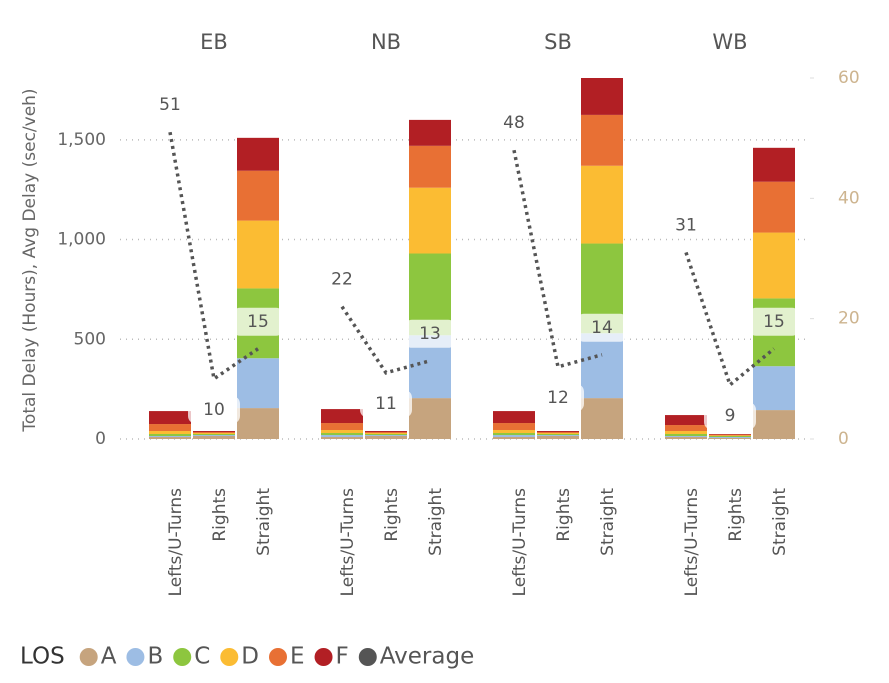  I want to click on y-tick-label: 500, so click(90, 339).